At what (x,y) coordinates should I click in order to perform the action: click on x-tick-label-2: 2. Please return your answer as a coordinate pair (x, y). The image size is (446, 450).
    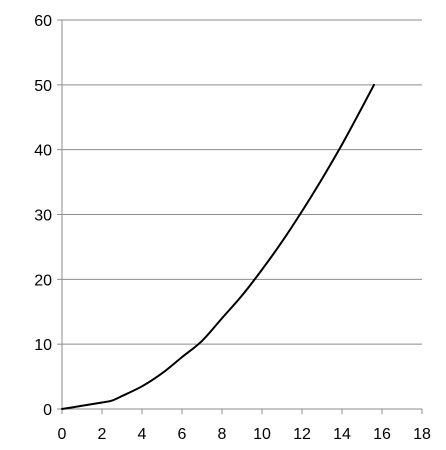
    Looking at the image, I should click on (102, 434).